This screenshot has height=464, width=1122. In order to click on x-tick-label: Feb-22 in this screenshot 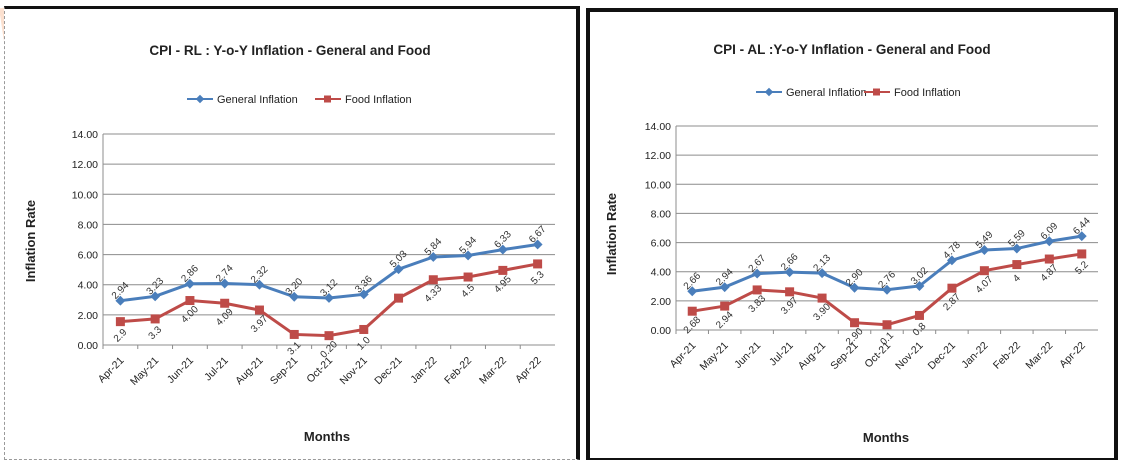, I will do `click(458, 371)`.